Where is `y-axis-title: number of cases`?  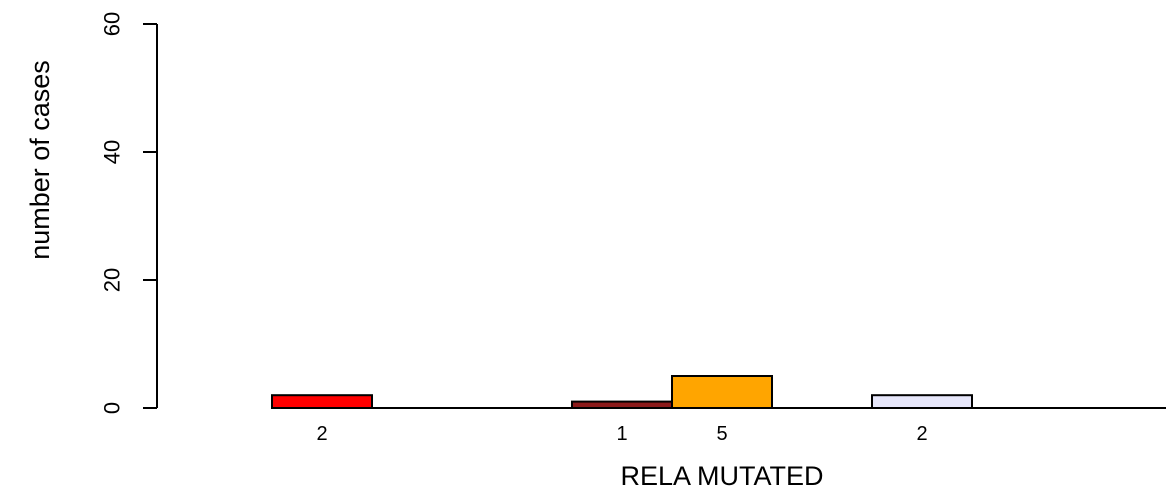
y-axis-title: number of cases is located at coordinates (40, 160).